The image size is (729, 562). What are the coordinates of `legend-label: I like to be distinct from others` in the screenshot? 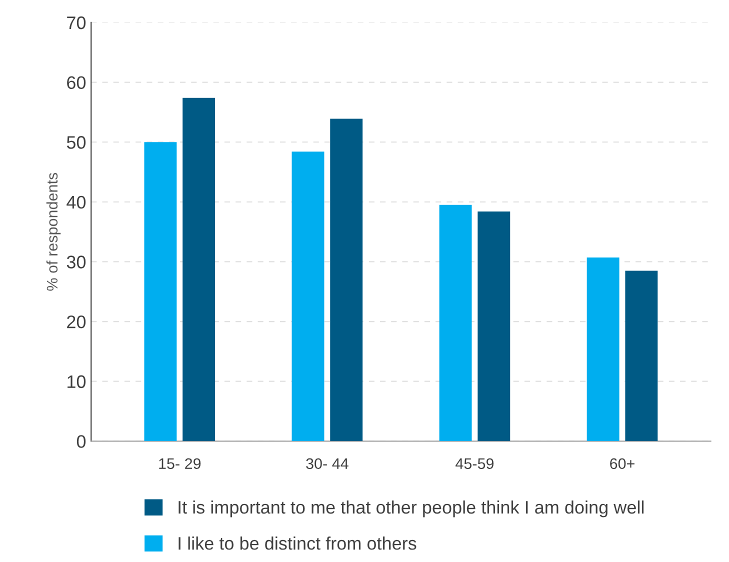 It's located at (297, 543).